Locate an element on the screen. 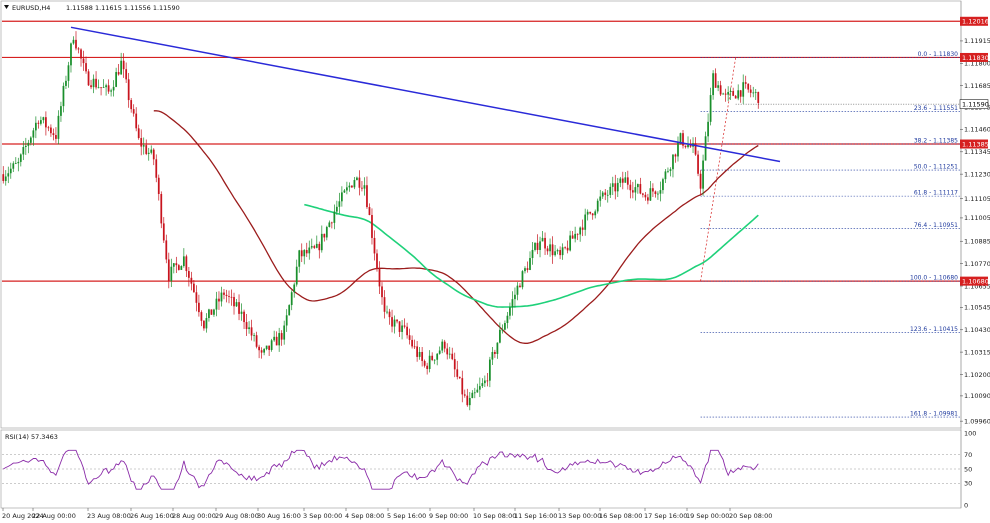  time-tick-label: 5 Sep 16:00 is located at coordinates (406, 516).